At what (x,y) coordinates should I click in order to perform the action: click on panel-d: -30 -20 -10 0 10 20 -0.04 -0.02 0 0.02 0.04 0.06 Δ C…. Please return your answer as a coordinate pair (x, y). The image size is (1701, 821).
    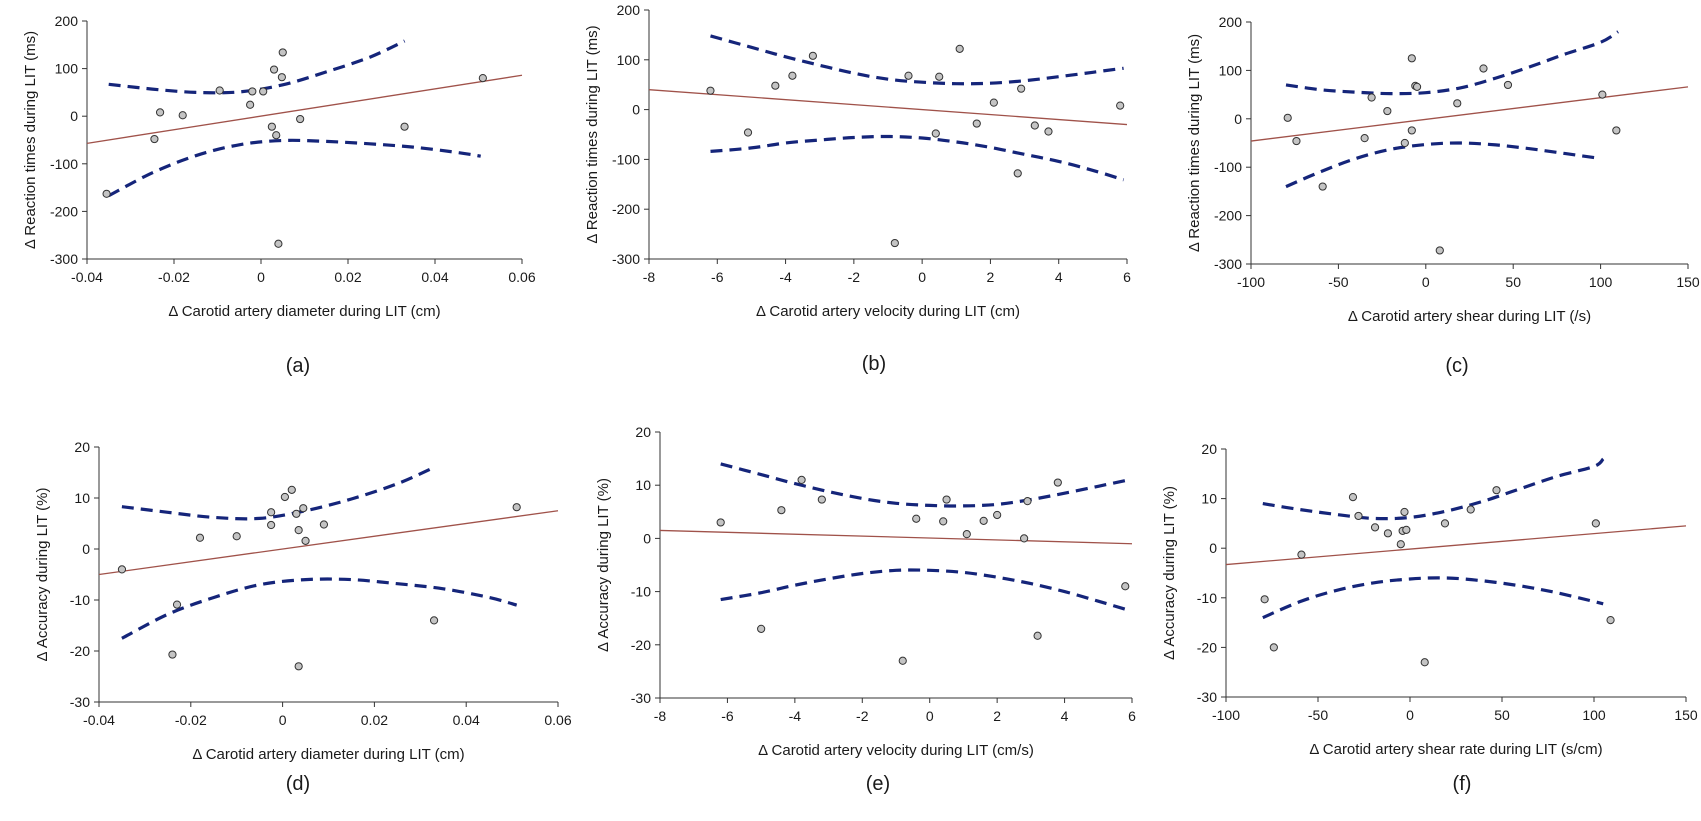
    Looking at the image, I should click on (303, 617).